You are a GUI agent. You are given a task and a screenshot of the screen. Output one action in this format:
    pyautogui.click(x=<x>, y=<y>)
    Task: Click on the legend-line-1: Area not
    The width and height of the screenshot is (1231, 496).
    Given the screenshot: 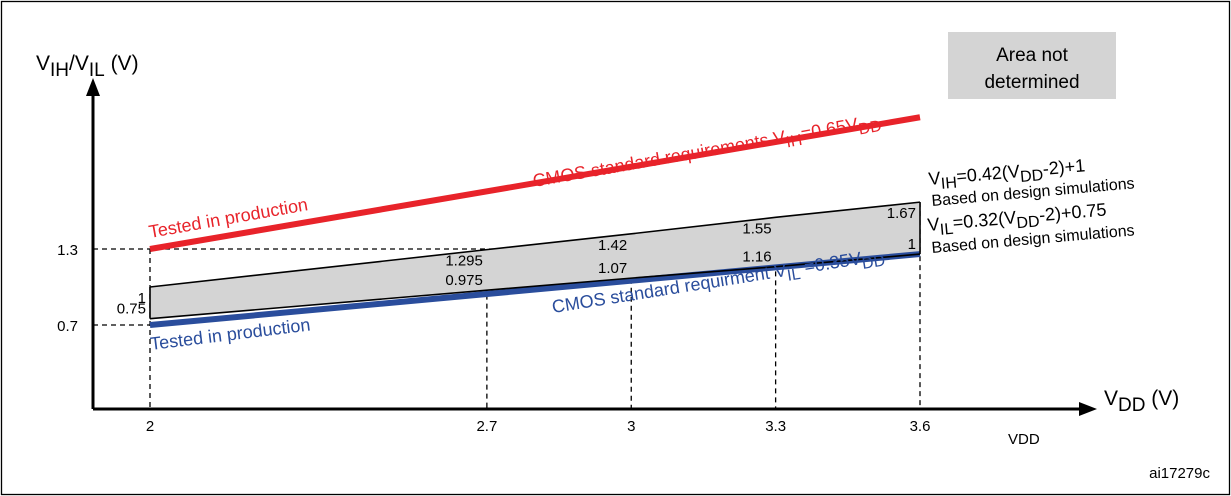 What is the action you would take?
    pyautogui.click(x=1032, y=55)
    